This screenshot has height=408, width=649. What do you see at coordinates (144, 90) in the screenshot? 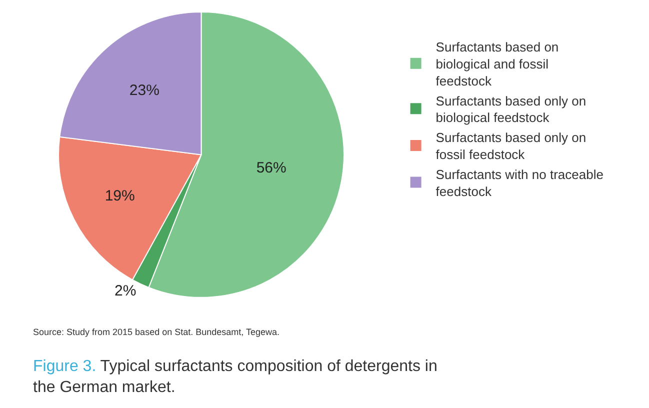
I see `data-label: 23%` at bounding box center [144, 90].